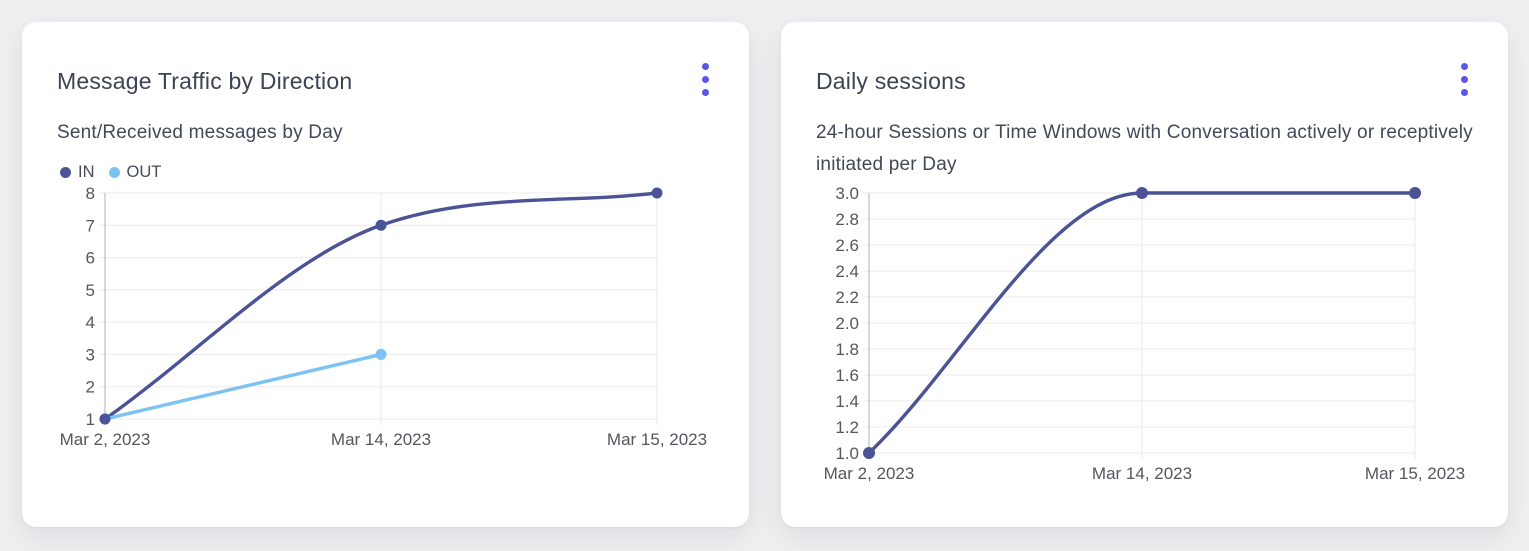 The image size is (1529, 551). What do you see at coordinates (114, 172) in the screenshot?
I see `legend-dot-out` at bounding box center [114, 172].